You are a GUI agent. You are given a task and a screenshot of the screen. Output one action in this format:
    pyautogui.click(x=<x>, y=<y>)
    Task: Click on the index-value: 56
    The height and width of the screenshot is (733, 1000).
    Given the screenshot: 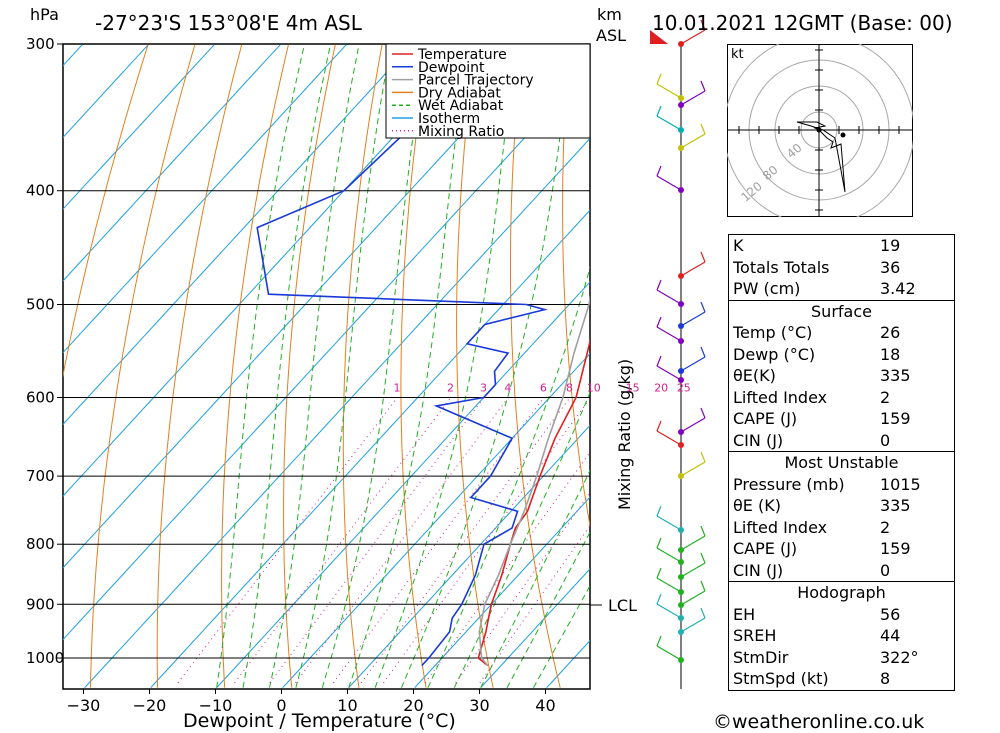 What is the action you would take?
    pyautogui.click(x=890, y=614)
    